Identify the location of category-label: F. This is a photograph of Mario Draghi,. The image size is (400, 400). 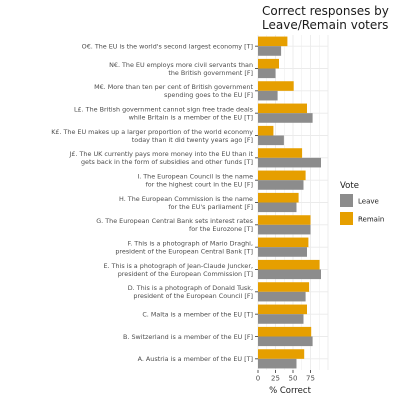
(190, 243).